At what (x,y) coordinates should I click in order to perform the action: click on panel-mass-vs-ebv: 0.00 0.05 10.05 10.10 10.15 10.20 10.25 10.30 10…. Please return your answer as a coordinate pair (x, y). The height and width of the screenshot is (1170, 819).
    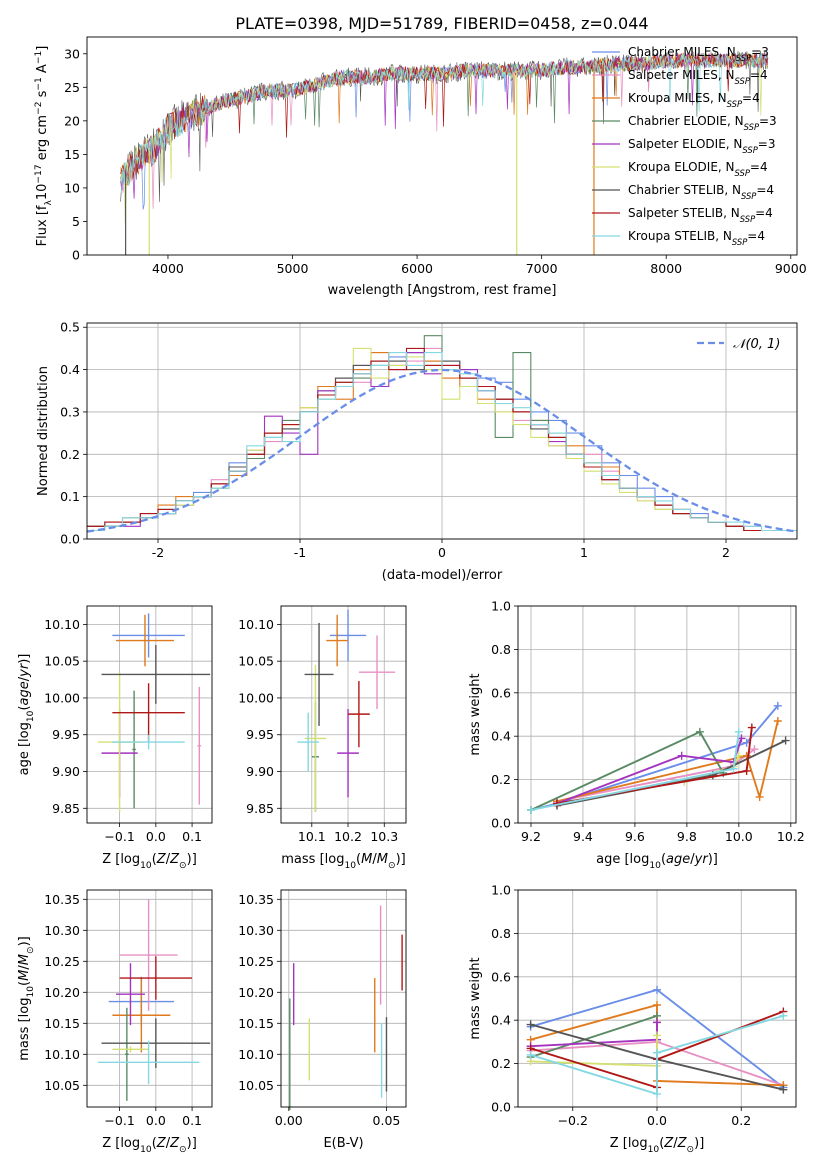
    Looking at the image, I should click on (322, 1020).